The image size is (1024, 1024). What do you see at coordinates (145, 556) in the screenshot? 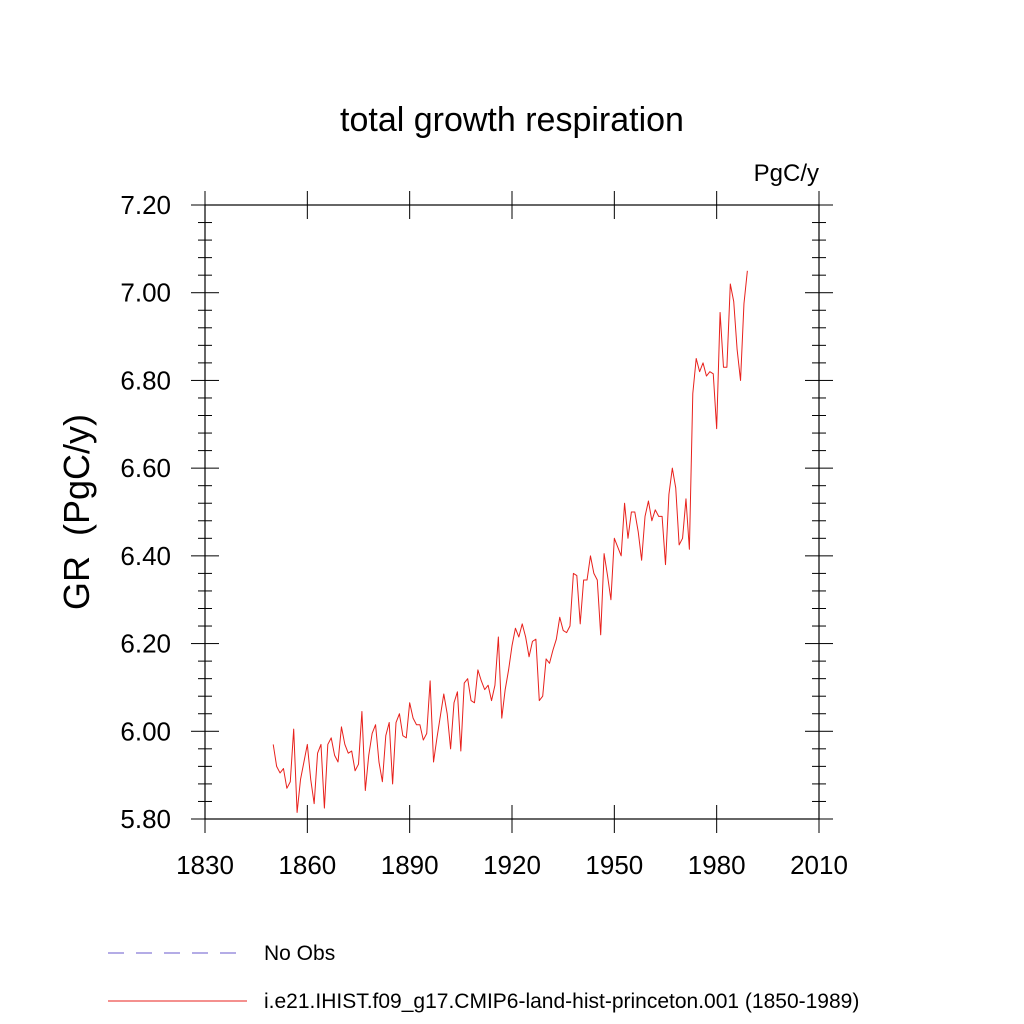
I see `y-tick-label: 6.40` at bounding box center [145, 556].